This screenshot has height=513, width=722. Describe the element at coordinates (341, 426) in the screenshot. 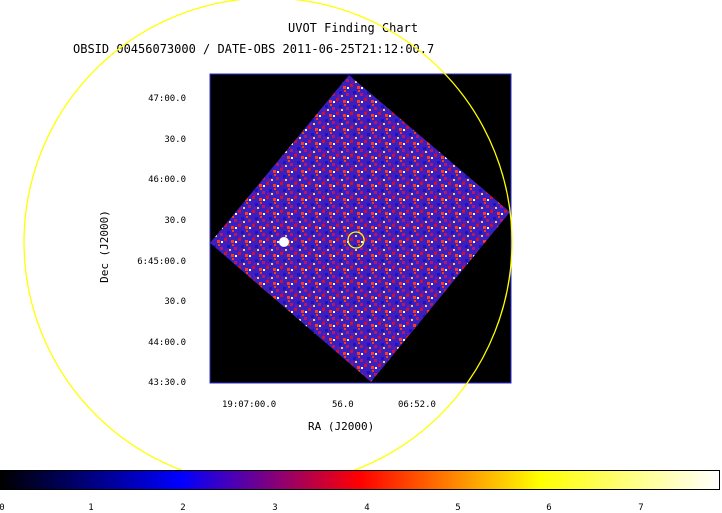

I see `ra-axis-label: RA (J2000)` at that location.